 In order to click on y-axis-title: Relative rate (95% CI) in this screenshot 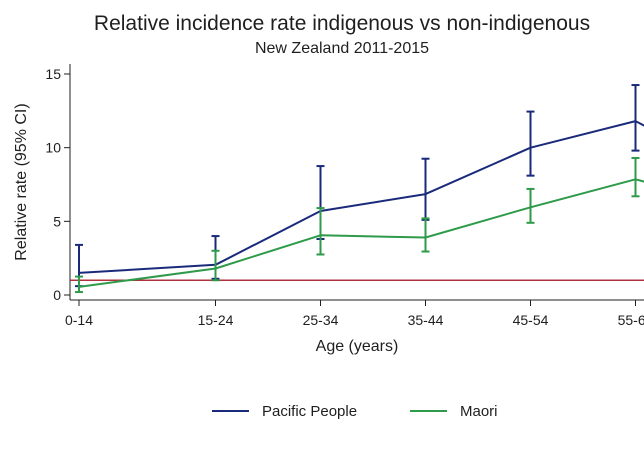, I will do `click(21, 181)`.